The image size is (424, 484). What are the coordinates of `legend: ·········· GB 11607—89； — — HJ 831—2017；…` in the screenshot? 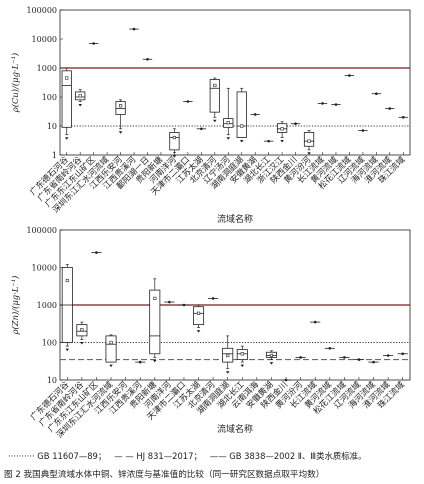 It's located at (216, 456).